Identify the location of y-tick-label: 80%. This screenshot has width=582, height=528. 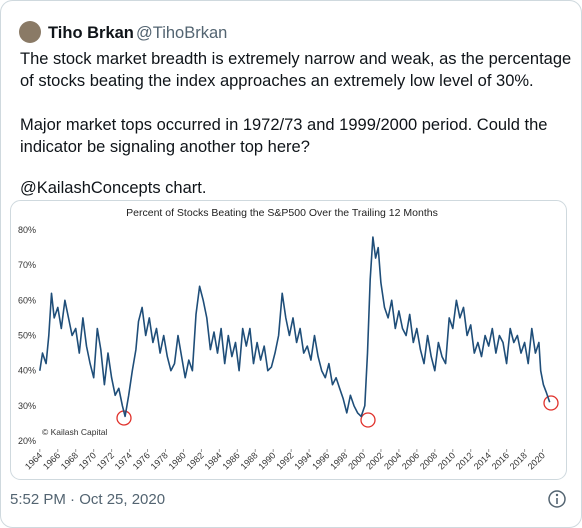
(27, 230).